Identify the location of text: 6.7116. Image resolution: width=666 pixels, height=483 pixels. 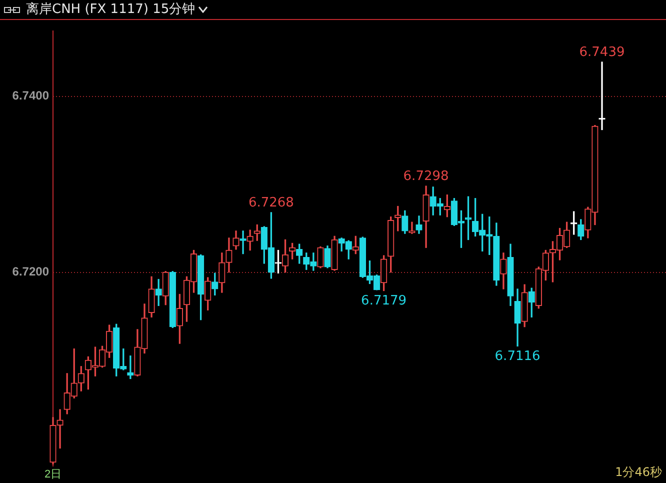
(517, 356).